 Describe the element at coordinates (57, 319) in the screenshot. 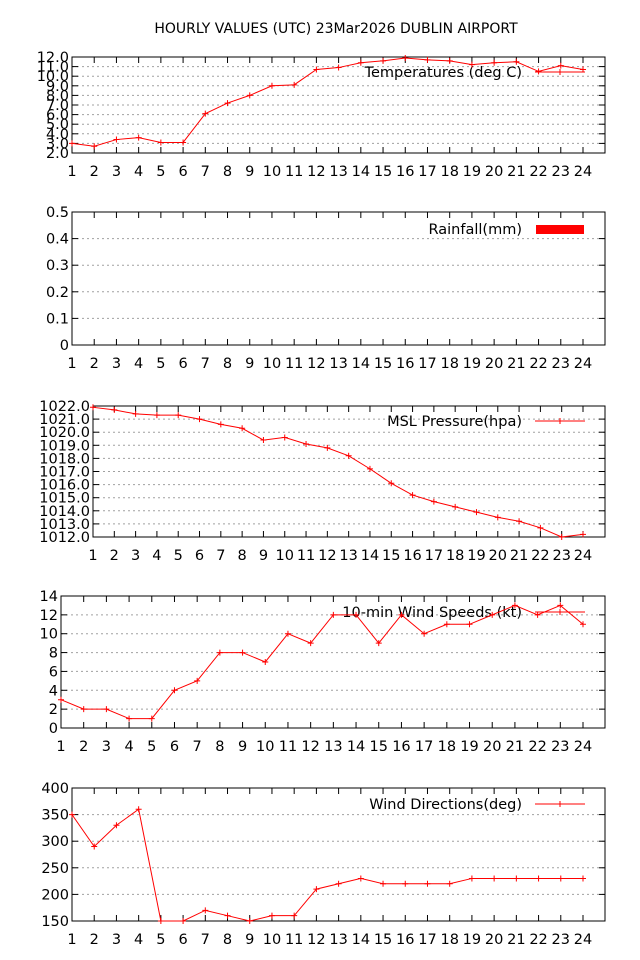

I see `y-tick-label: 0.1` at that location.